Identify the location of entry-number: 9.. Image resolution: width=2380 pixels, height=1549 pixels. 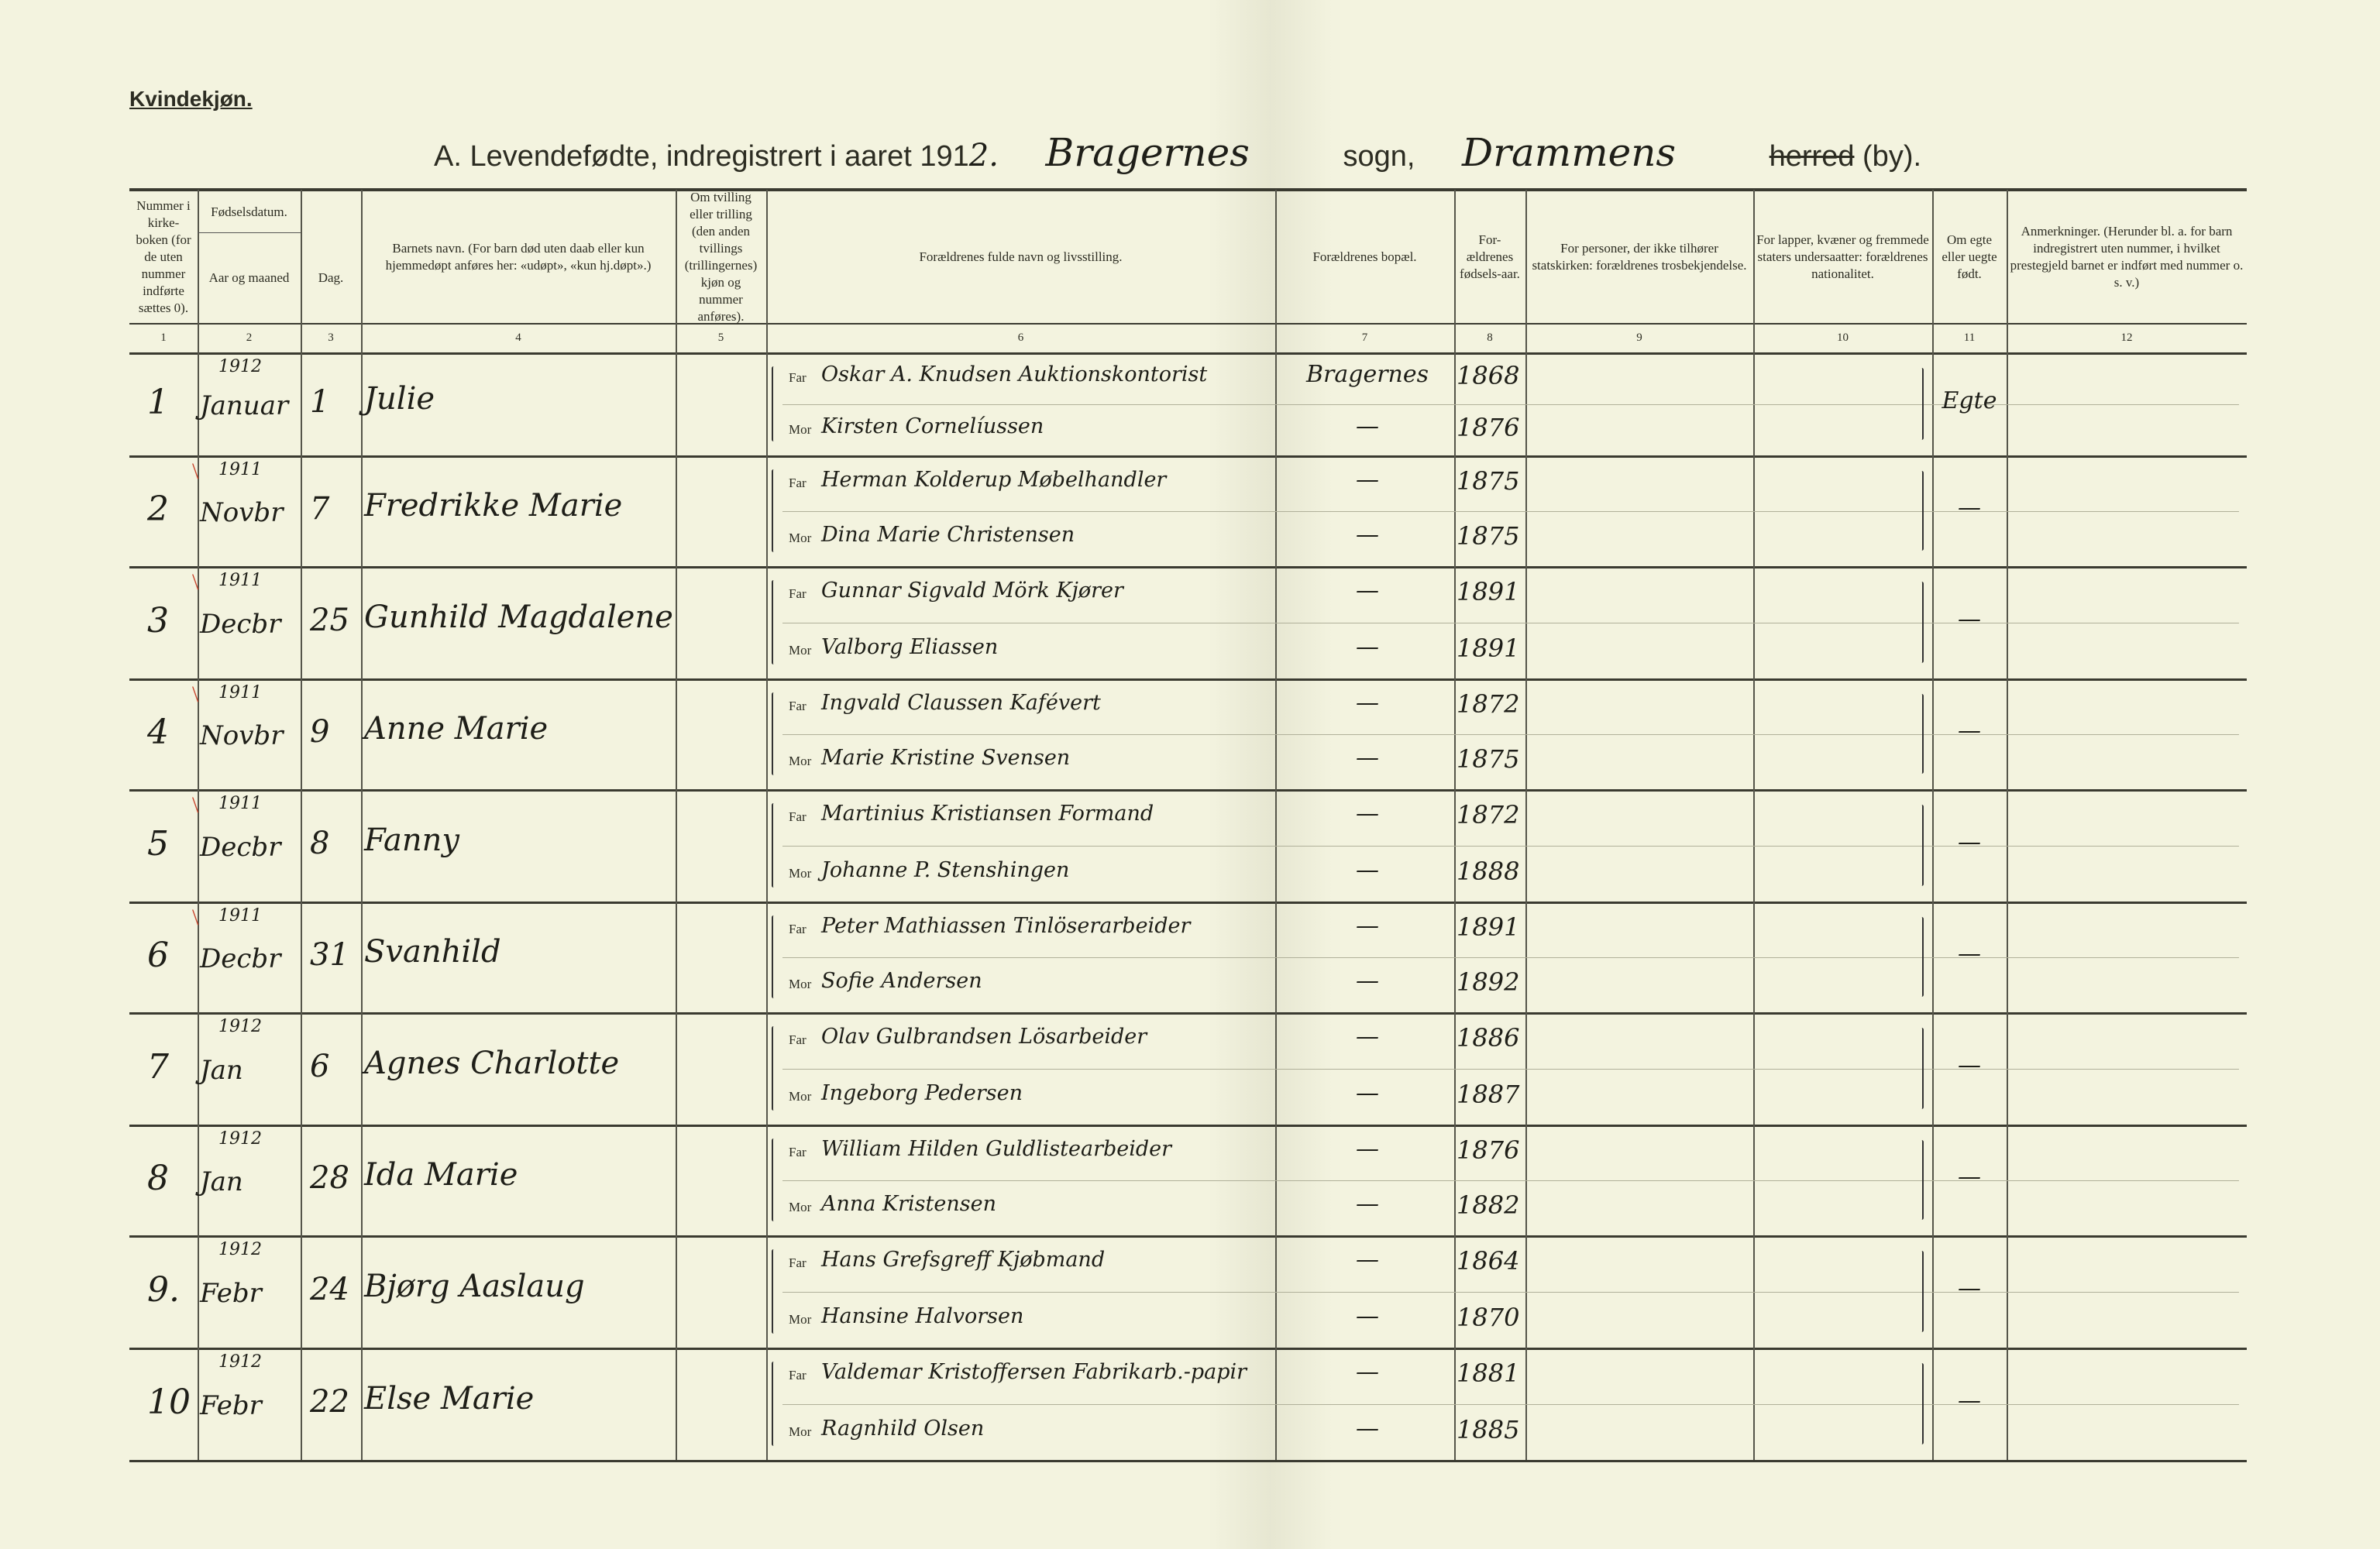
(164, 1289).